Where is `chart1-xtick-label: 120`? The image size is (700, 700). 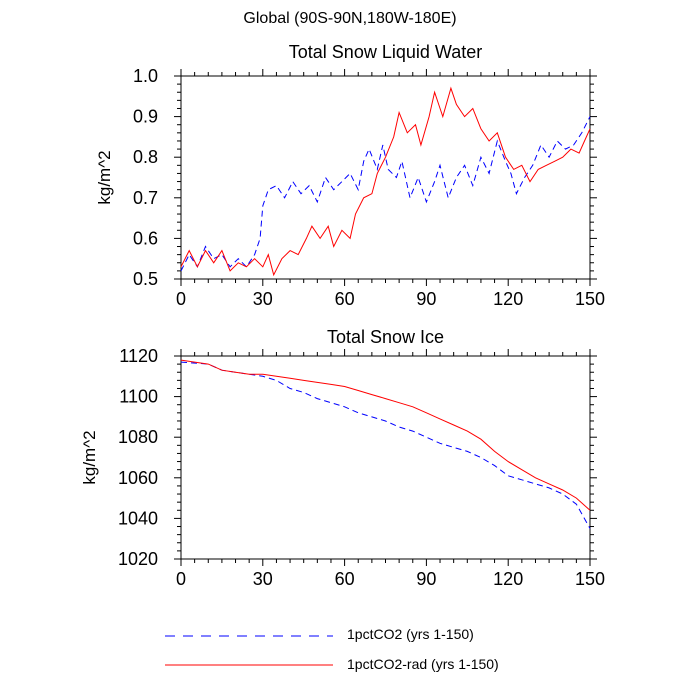 chart1-xtick-label: 120 is located at coordinates (508, 299).